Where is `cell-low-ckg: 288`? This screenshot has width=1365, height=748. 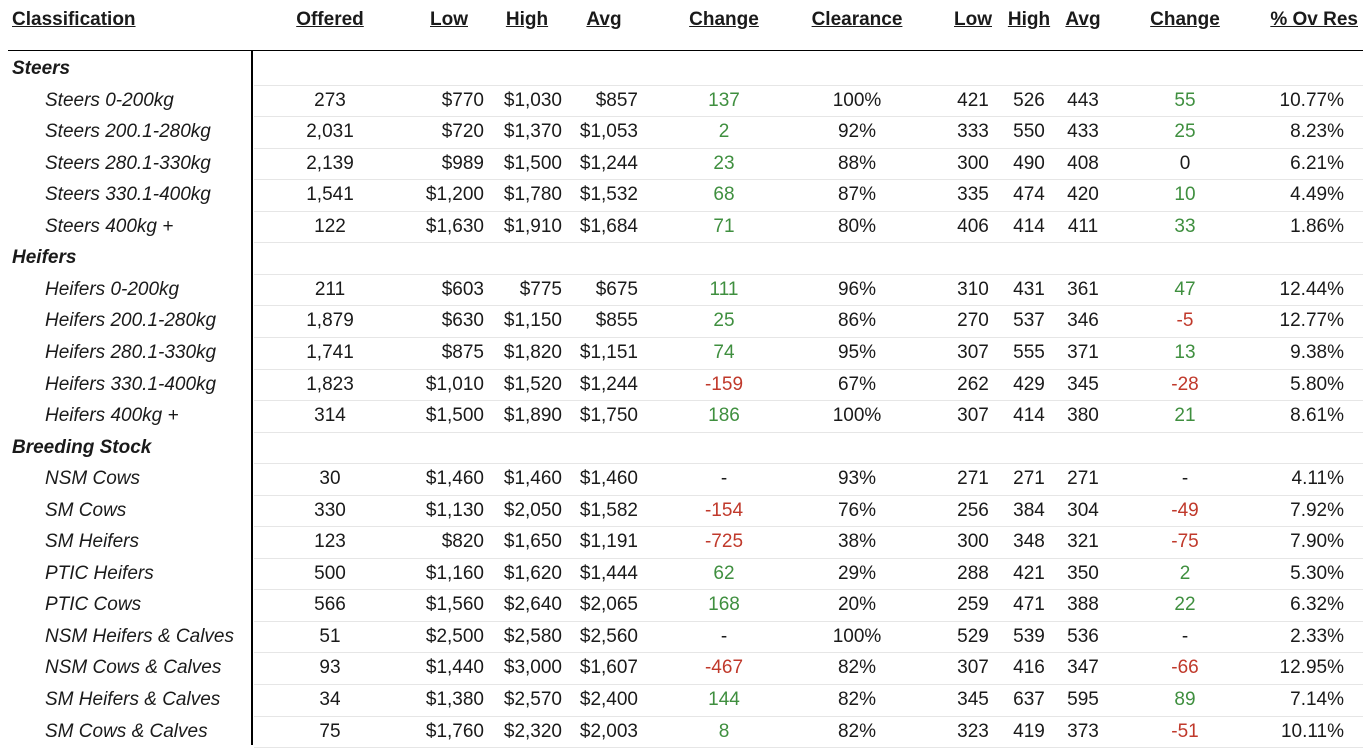 cell-low-ckg: 288 is located at coordinates (973, 573).